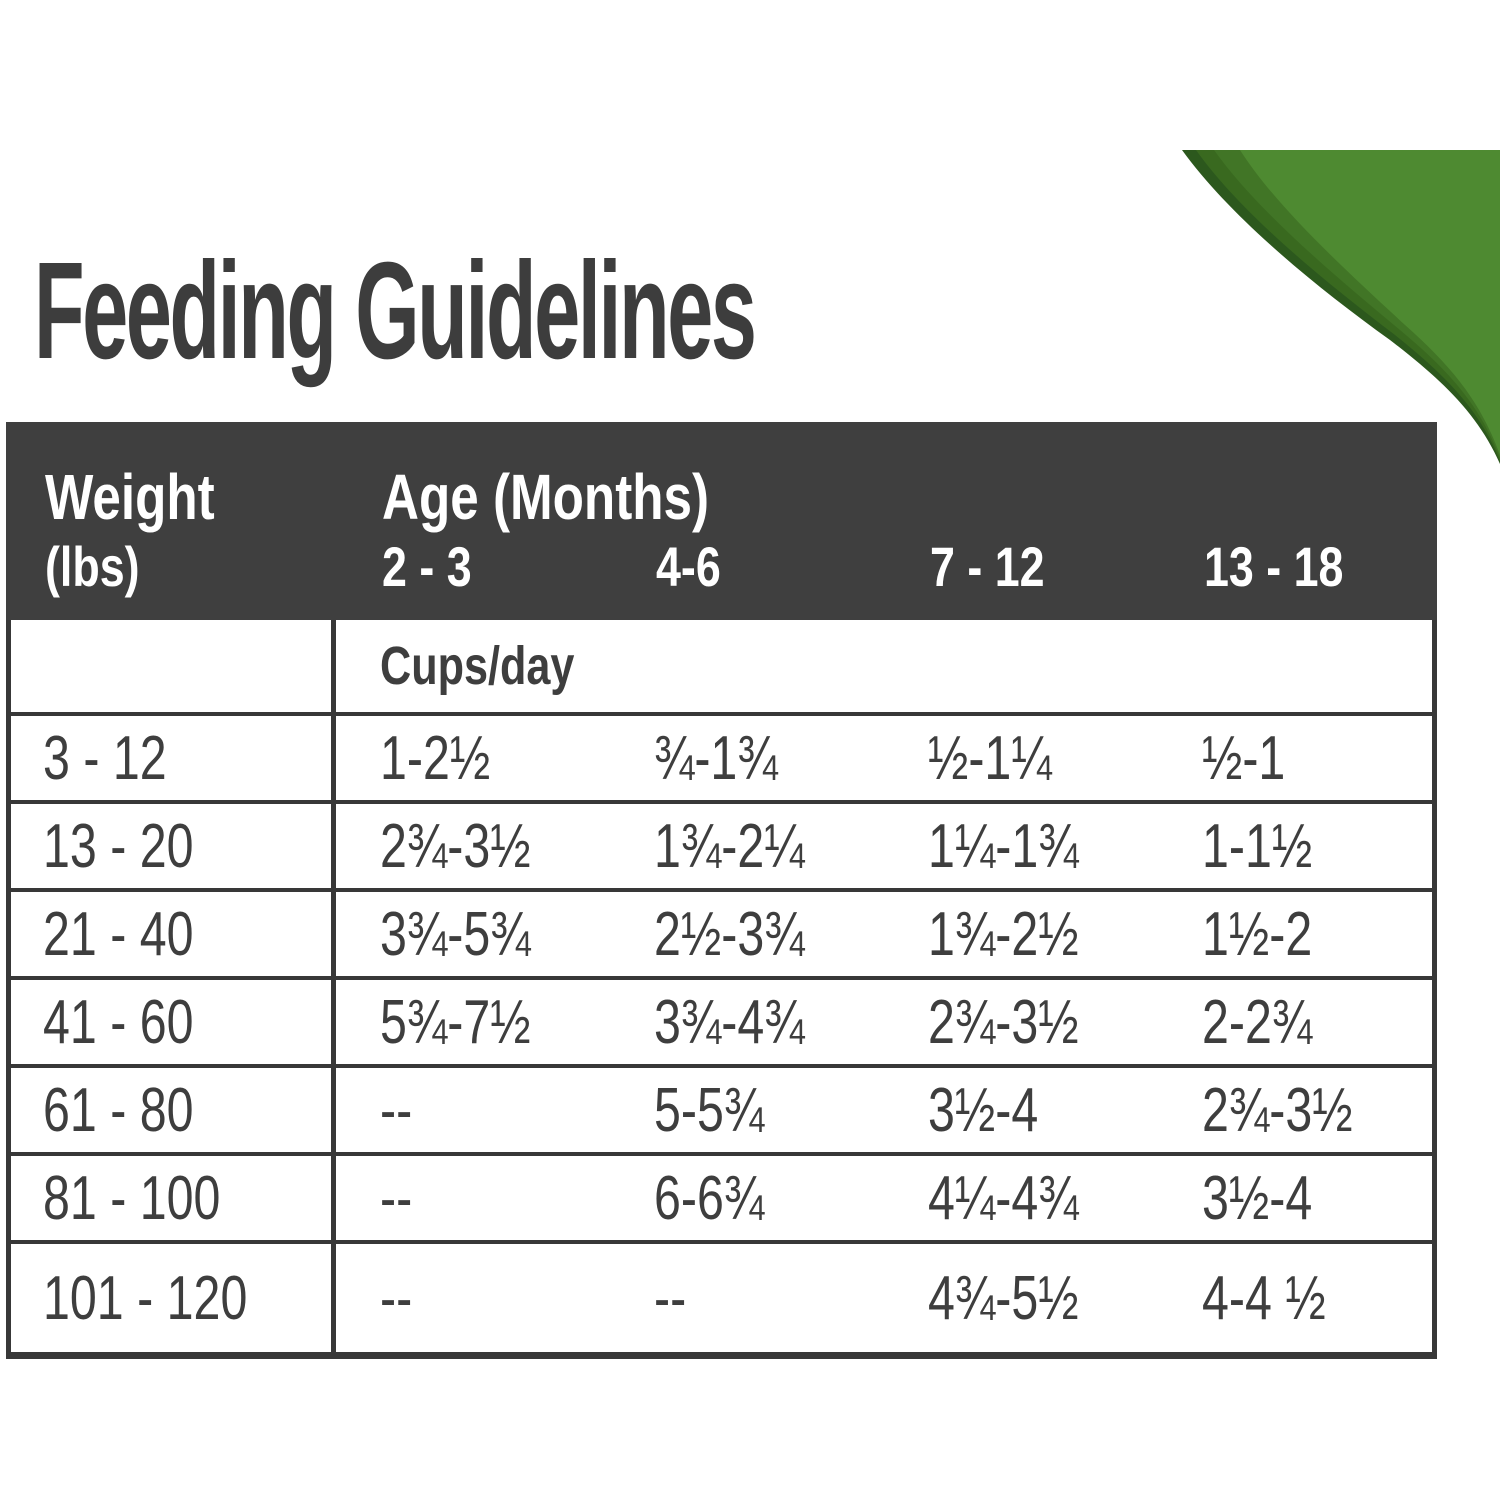 The height and width of the screenshot is (1500, 1500). What do you see at coordinates (716, 758) in the screenshot?
I see `cups-value: ¾-1¾` at bounding box center [716, 758].